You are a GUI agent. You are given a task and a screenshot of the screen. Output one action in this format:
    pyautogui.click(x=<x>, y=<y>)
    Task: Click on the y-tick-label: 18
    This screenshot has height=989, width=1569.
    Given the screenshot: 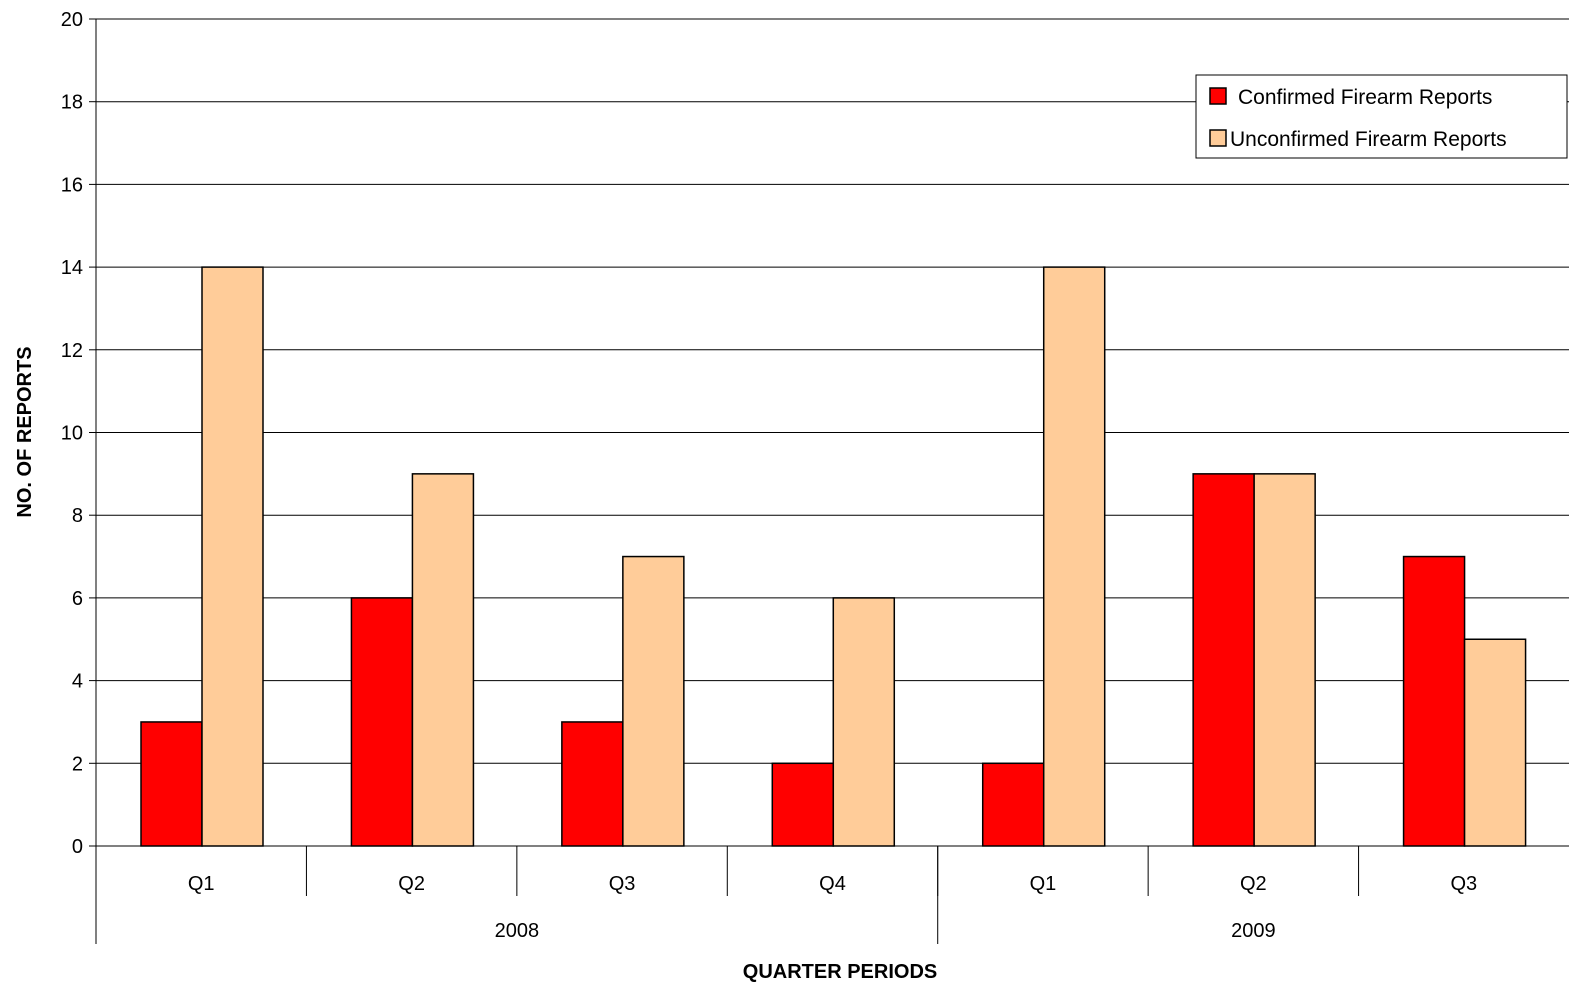 What is the action you would take?
    pyautogui.click(x=72, y=103)
    